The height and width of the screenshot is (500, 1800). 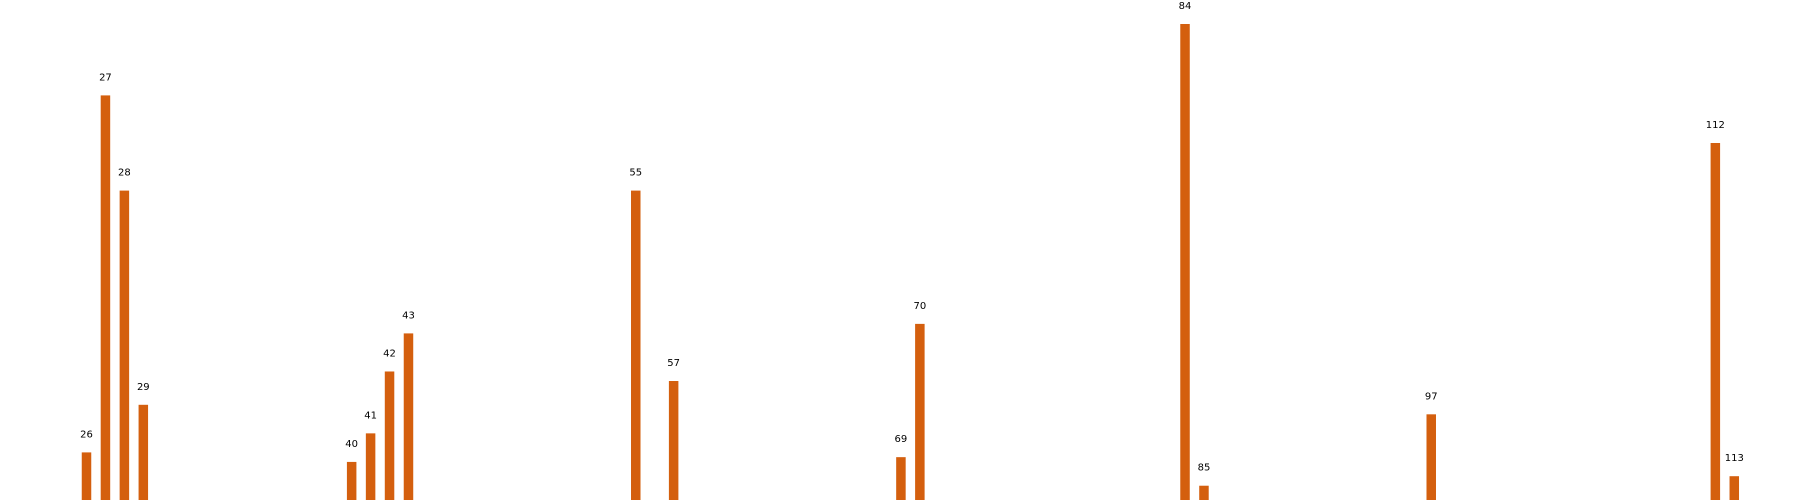 I want to click on bar-label-112: 112, so click(x=1715, y=125).